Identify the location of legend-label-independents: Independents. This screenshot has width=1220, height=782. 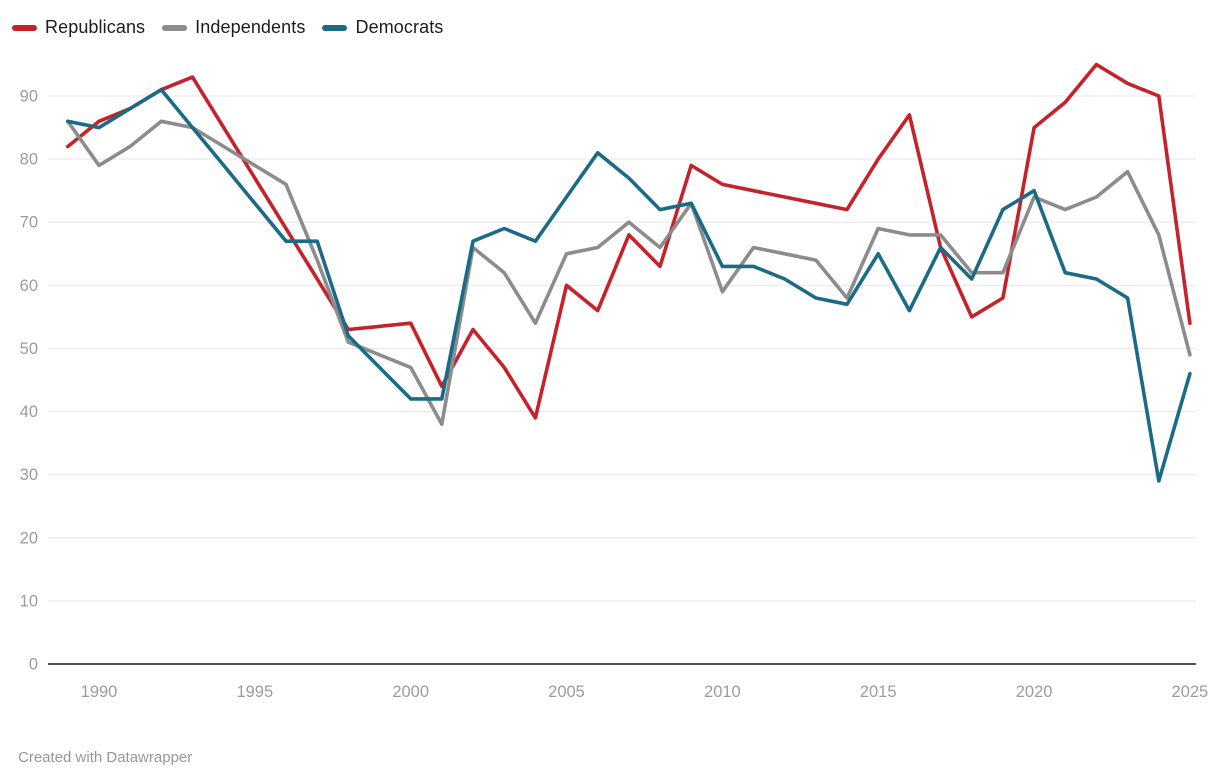
(250, 27).